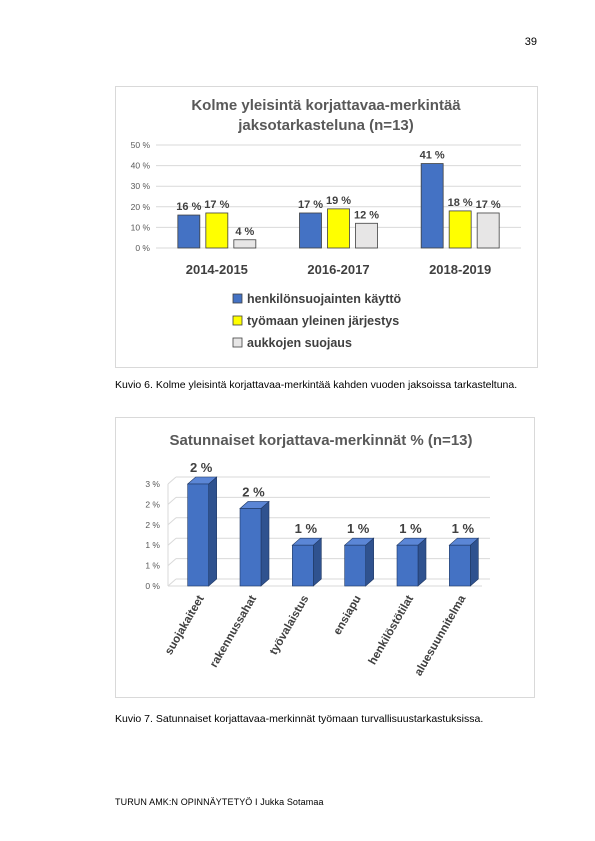 This screenshot has width=595, height=841. Describe the element at coordinates (219, 802) in the screenshot. I see `page-footer: TURUN AMK:N OPINNÄYTETYÖ I Jukka Sotamaa` at that location.